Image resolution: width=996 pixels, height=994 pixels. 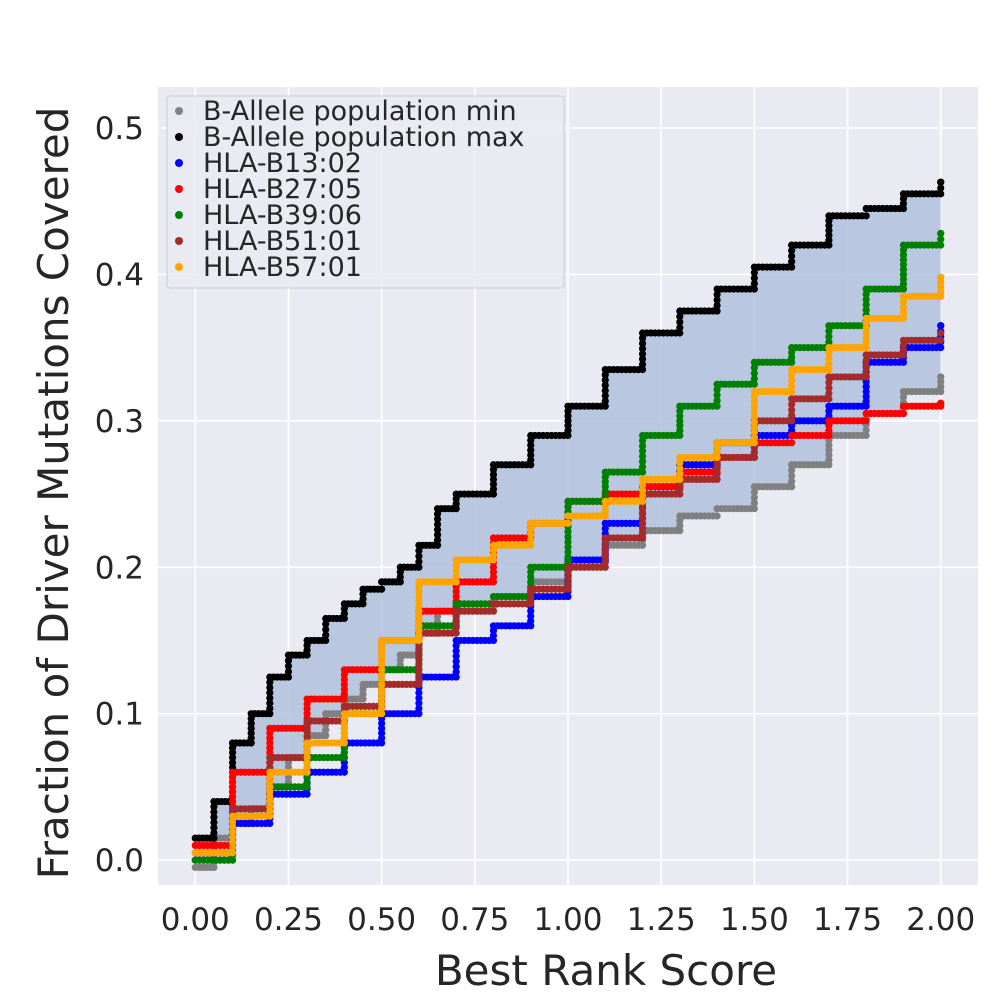 What do you see at coordinates (119, 568) in the screenshot?
I see `y-tick-label: 0.2` at bounding box center [119, 568].